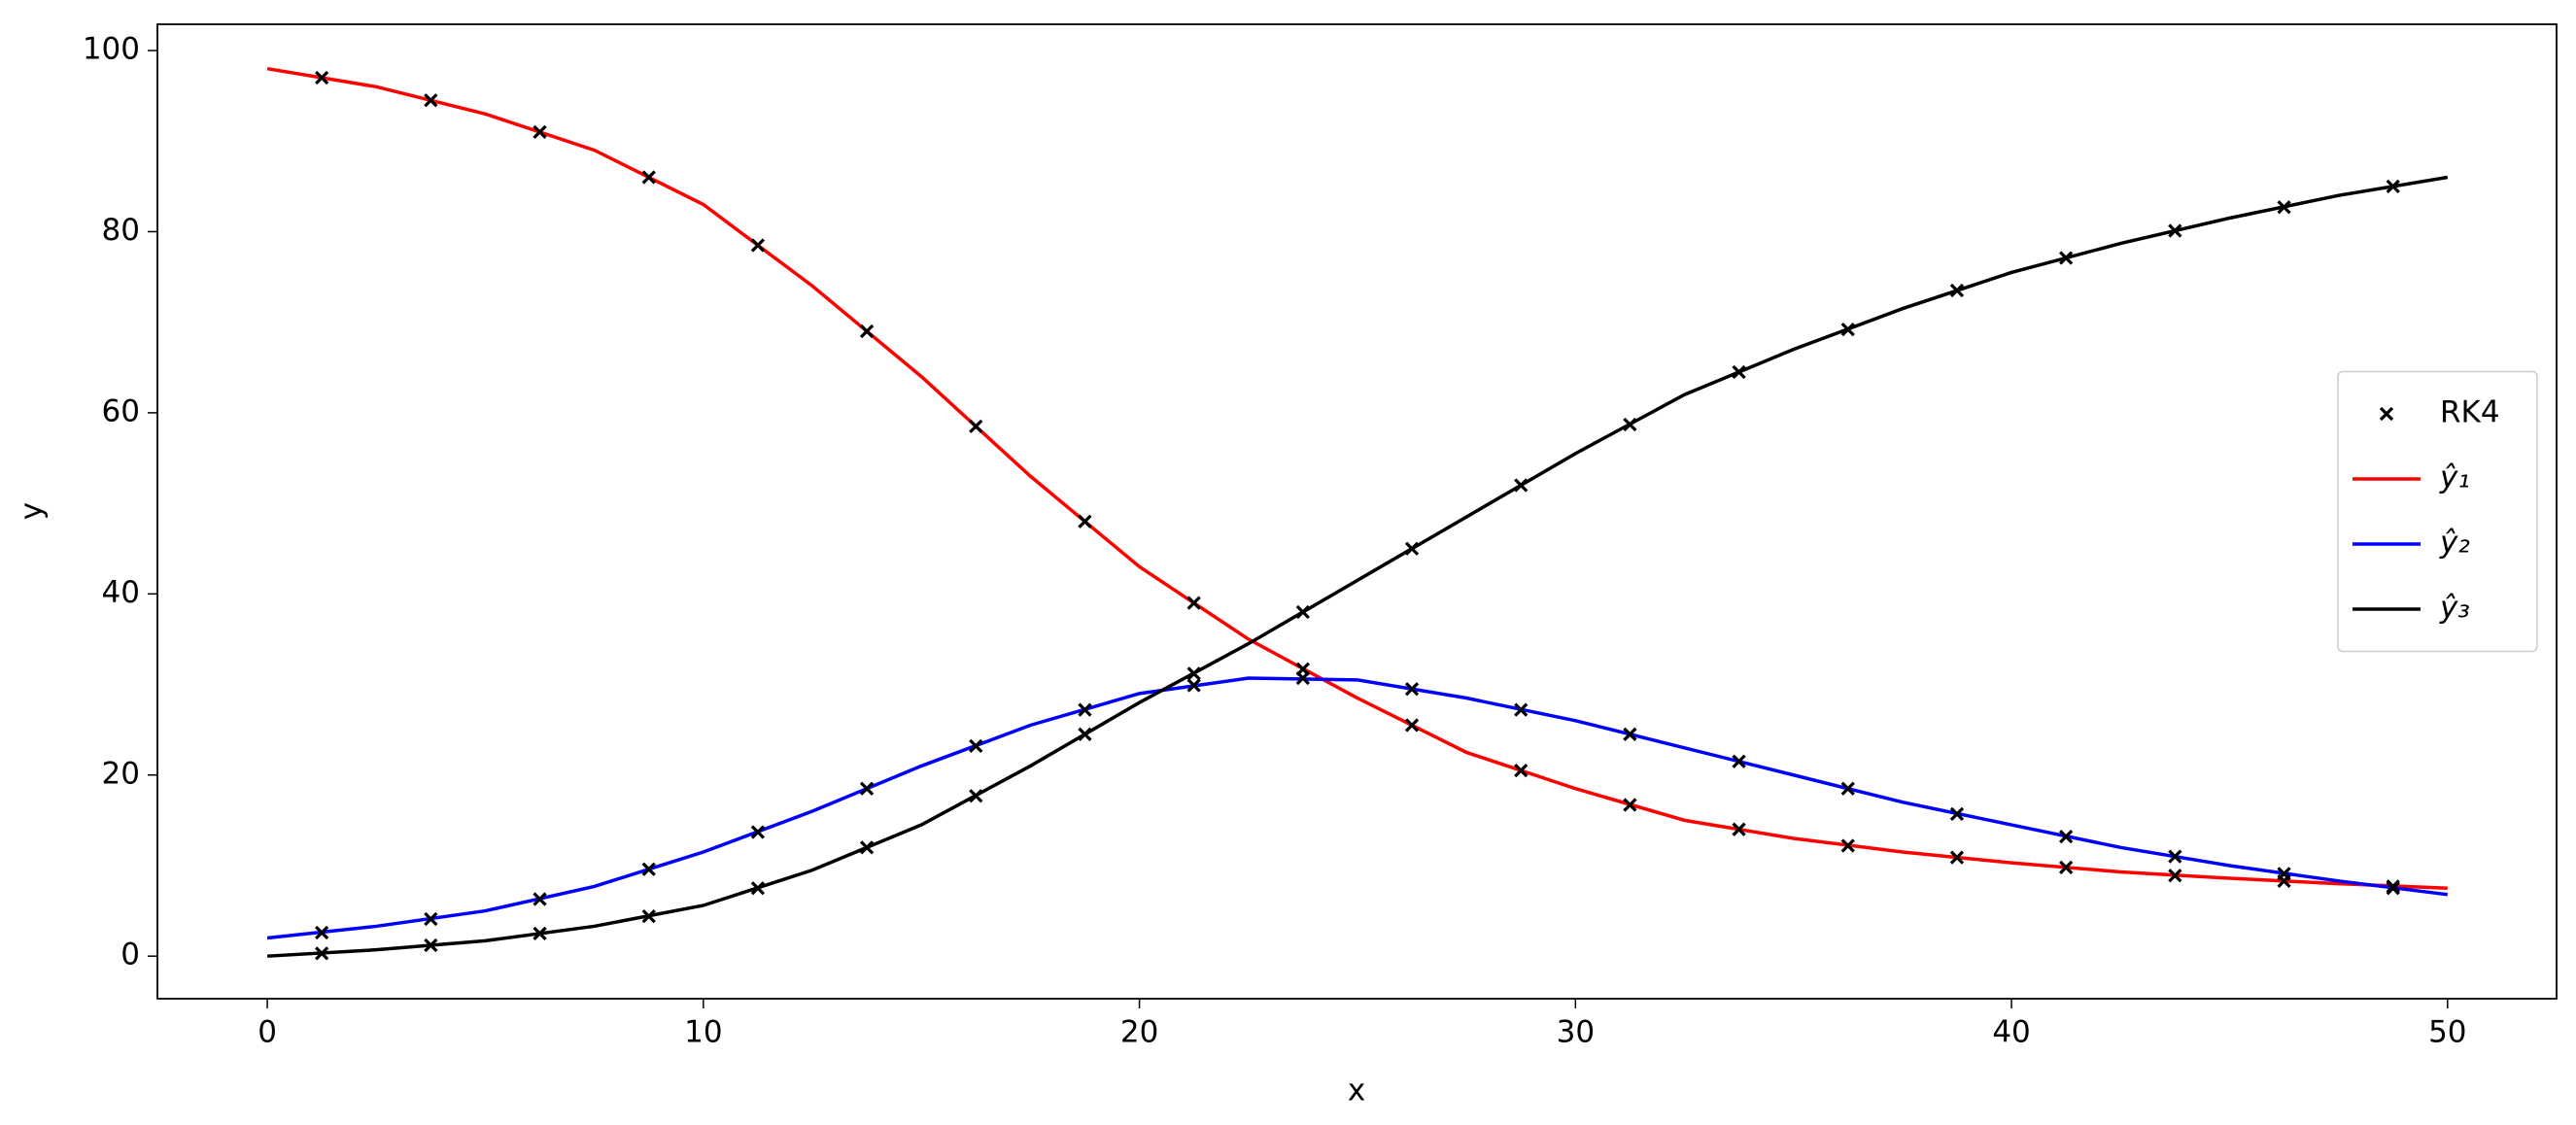 The image size is (2576, 1125). What do you see at coordinates (267, 1033) in the screenshot?
I see `x-tick-label: 0` at bounding box center [267, 1033].